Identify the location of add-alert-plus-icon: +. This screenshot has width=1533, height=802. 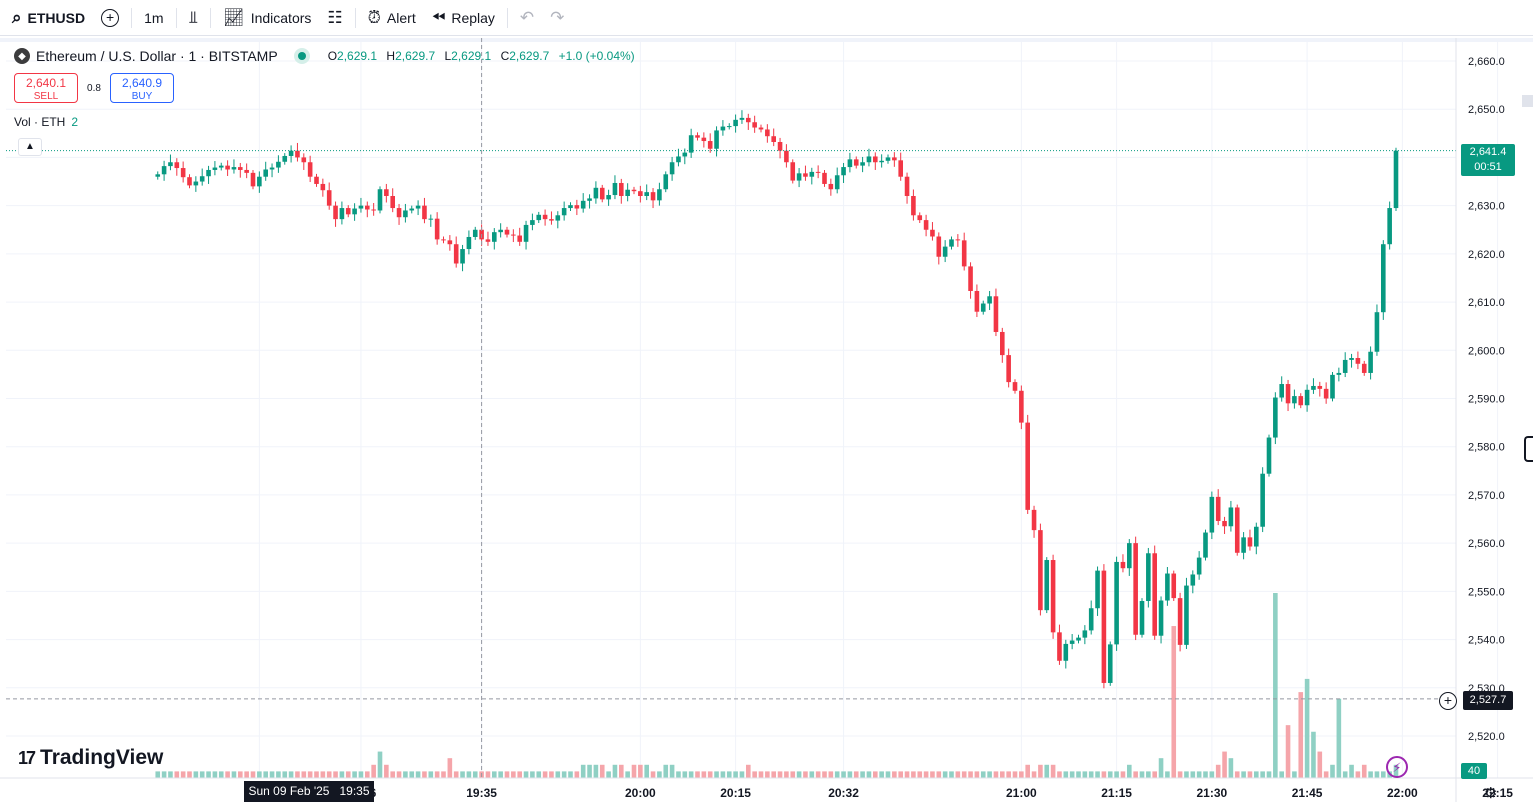
(1448, 701).